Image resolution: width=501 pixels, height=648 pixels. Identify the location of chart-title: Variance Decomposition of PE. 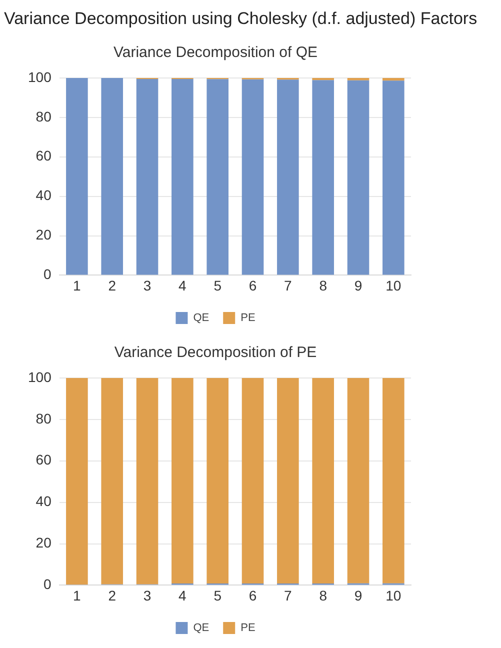
(215, 353).